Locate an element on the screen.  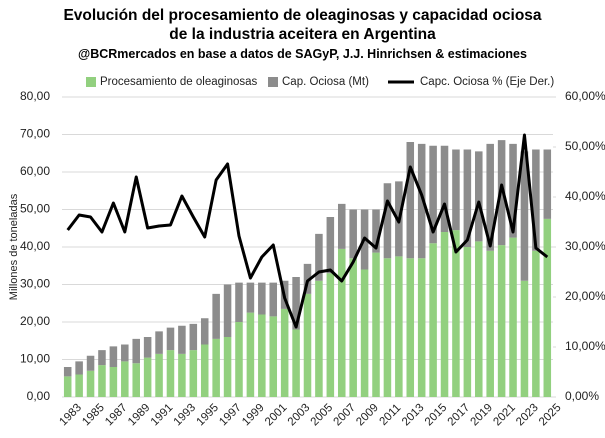
legend-label: Procesamiento de oleaginosas is located at coordinates (179, 82).